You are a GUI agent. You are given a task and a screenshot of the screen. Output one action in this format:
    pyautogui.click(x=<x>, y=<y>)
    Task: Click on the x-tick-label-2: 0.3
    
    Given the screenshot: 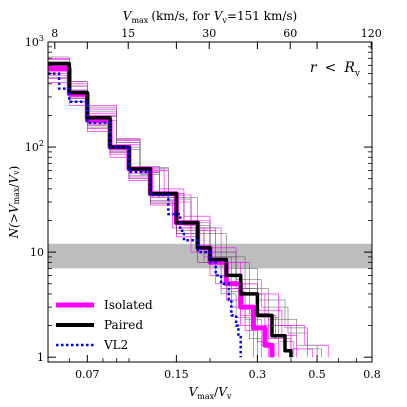 What is the action you would take?
    pyautogui.click(x=258, y=374)
    